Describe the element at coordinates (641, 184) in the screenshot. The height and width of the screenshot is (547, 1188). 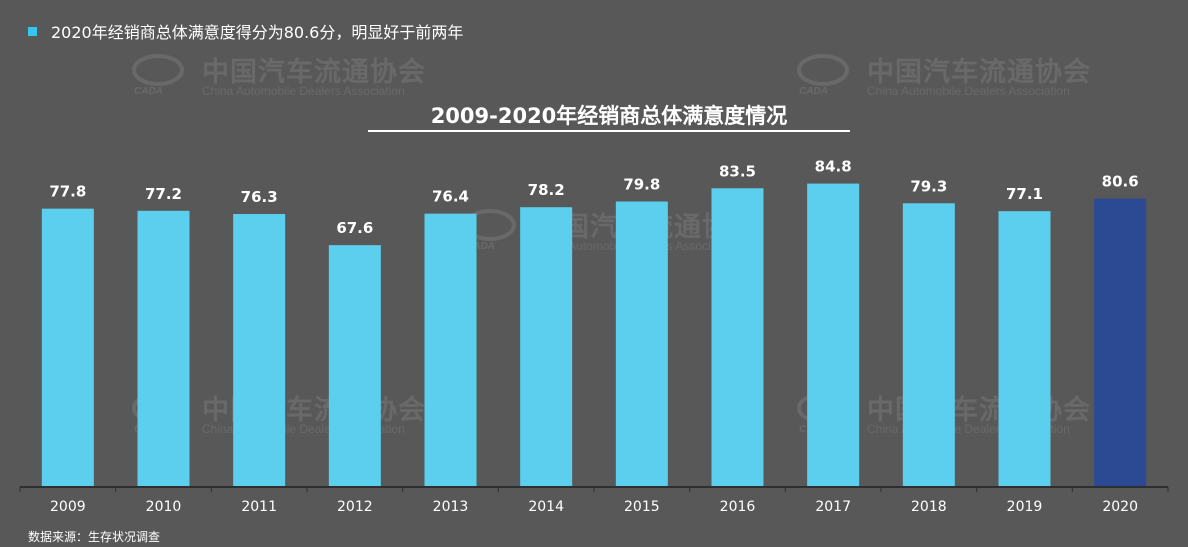
I see `data-label: 79.8` at that location.